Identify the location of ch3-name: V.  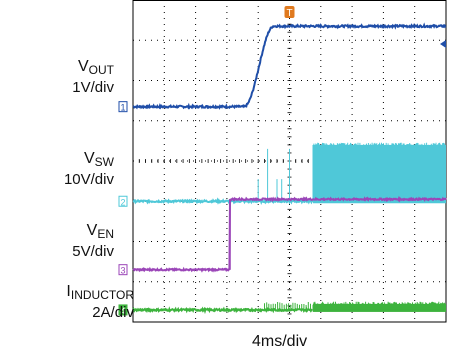
(92, 230).